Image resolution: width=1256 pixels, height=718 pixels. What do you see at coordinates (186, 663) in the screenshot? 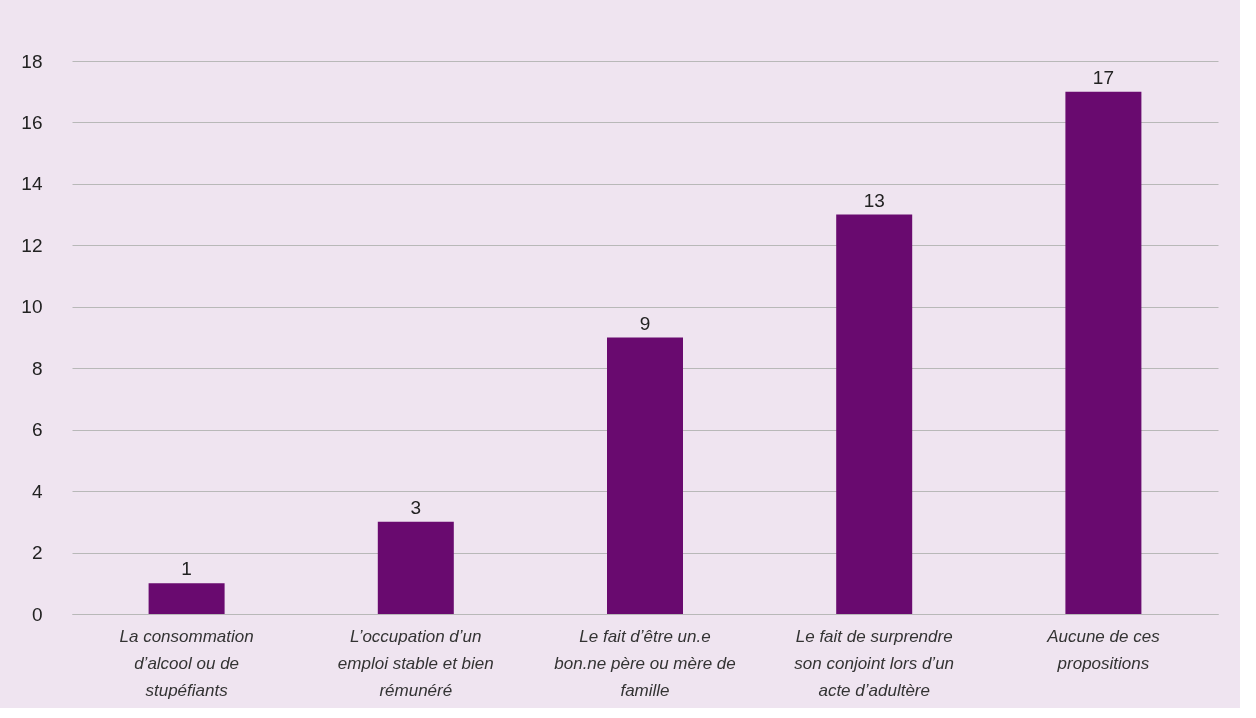
I see `x-tick-label: La consommation d’alcool ou de stupéfiants` at bounding box center [186, 663].